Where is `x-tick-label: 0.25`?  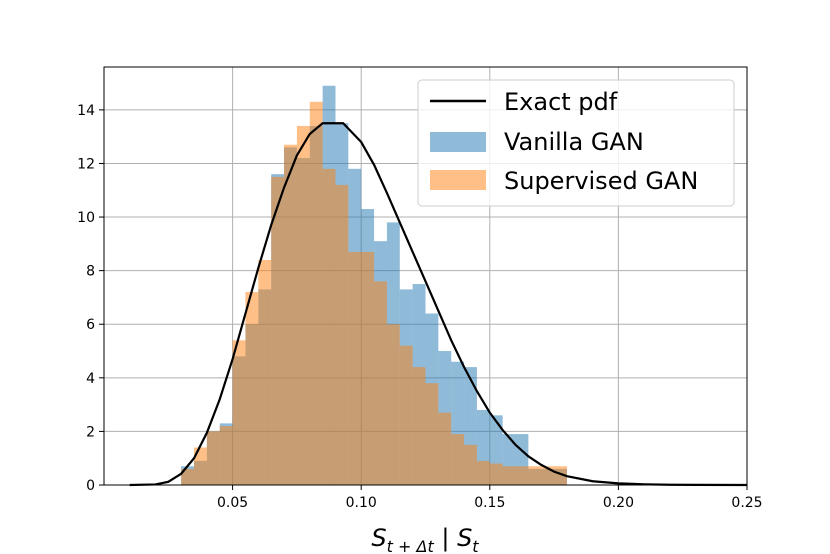 x-tick-label: 0.25 is located at coordinates (746, 503).